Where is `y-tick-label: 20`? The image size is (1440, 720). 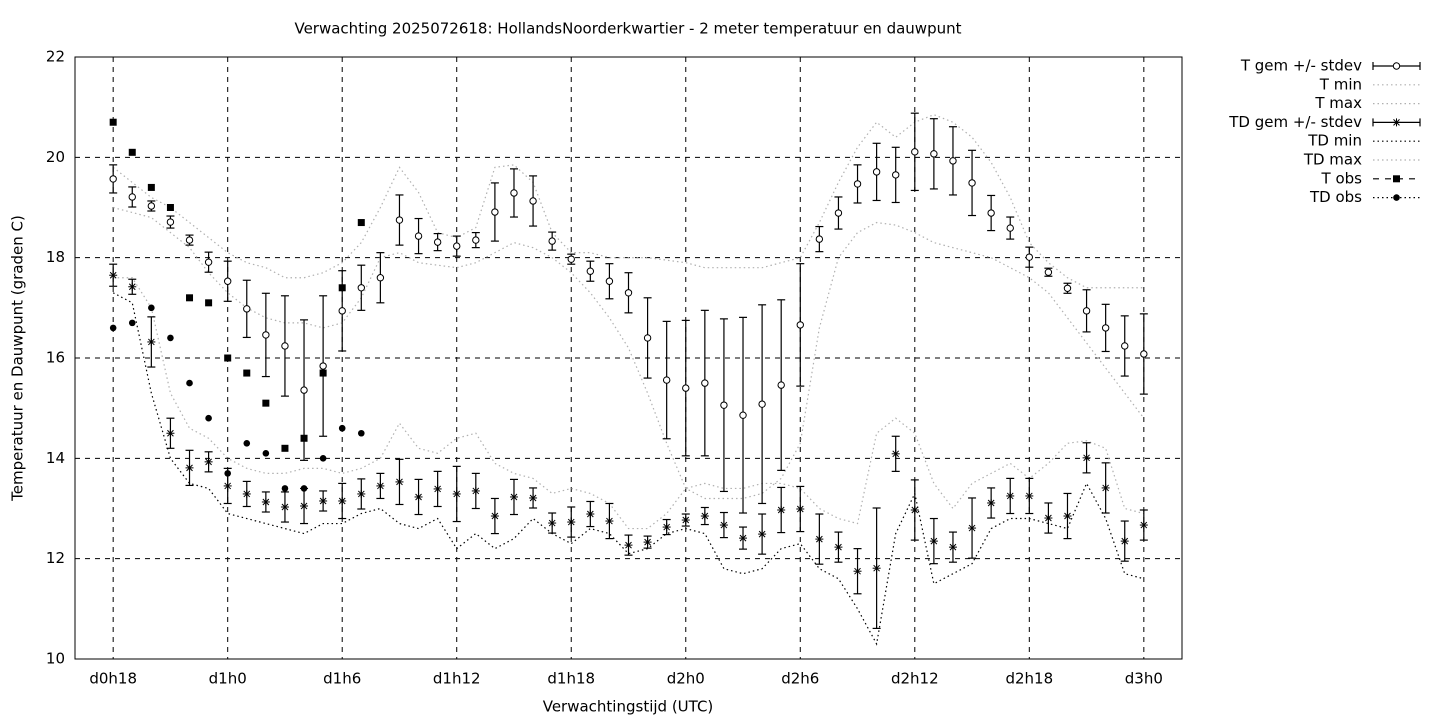 y-tick-label: 20 is located at coordinates (55, 157).